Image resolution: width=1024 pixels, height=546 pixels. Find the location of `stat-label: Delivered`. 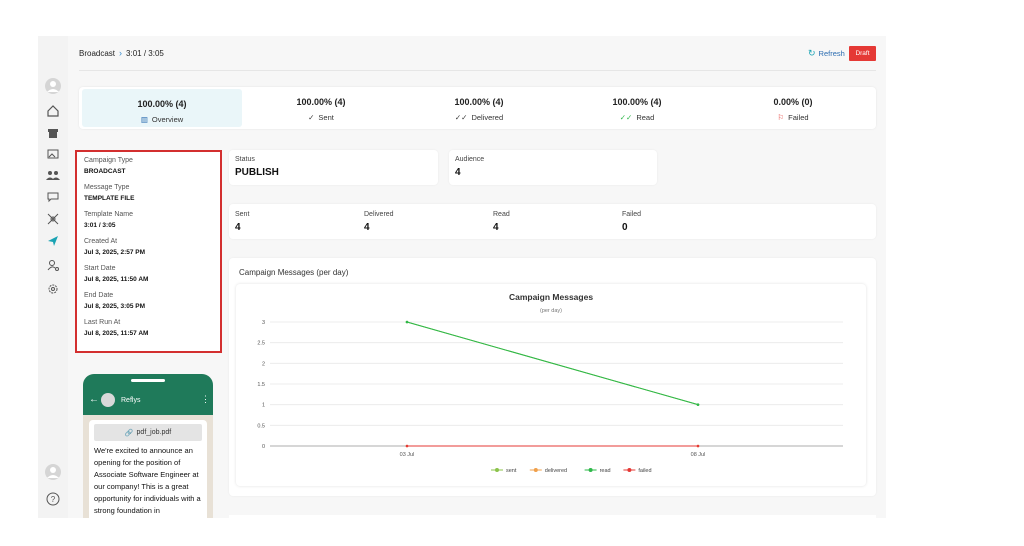

stat-label: Delivered is located at coordinates (487, 117).